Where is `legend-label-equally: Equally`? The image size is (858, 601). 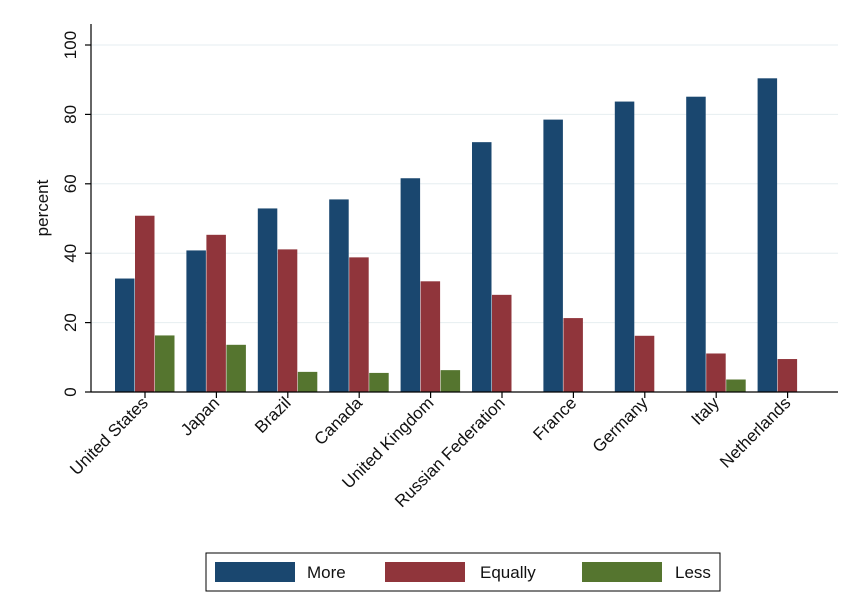 legend-label-equally: Equally is located at coordinates (508, 572).